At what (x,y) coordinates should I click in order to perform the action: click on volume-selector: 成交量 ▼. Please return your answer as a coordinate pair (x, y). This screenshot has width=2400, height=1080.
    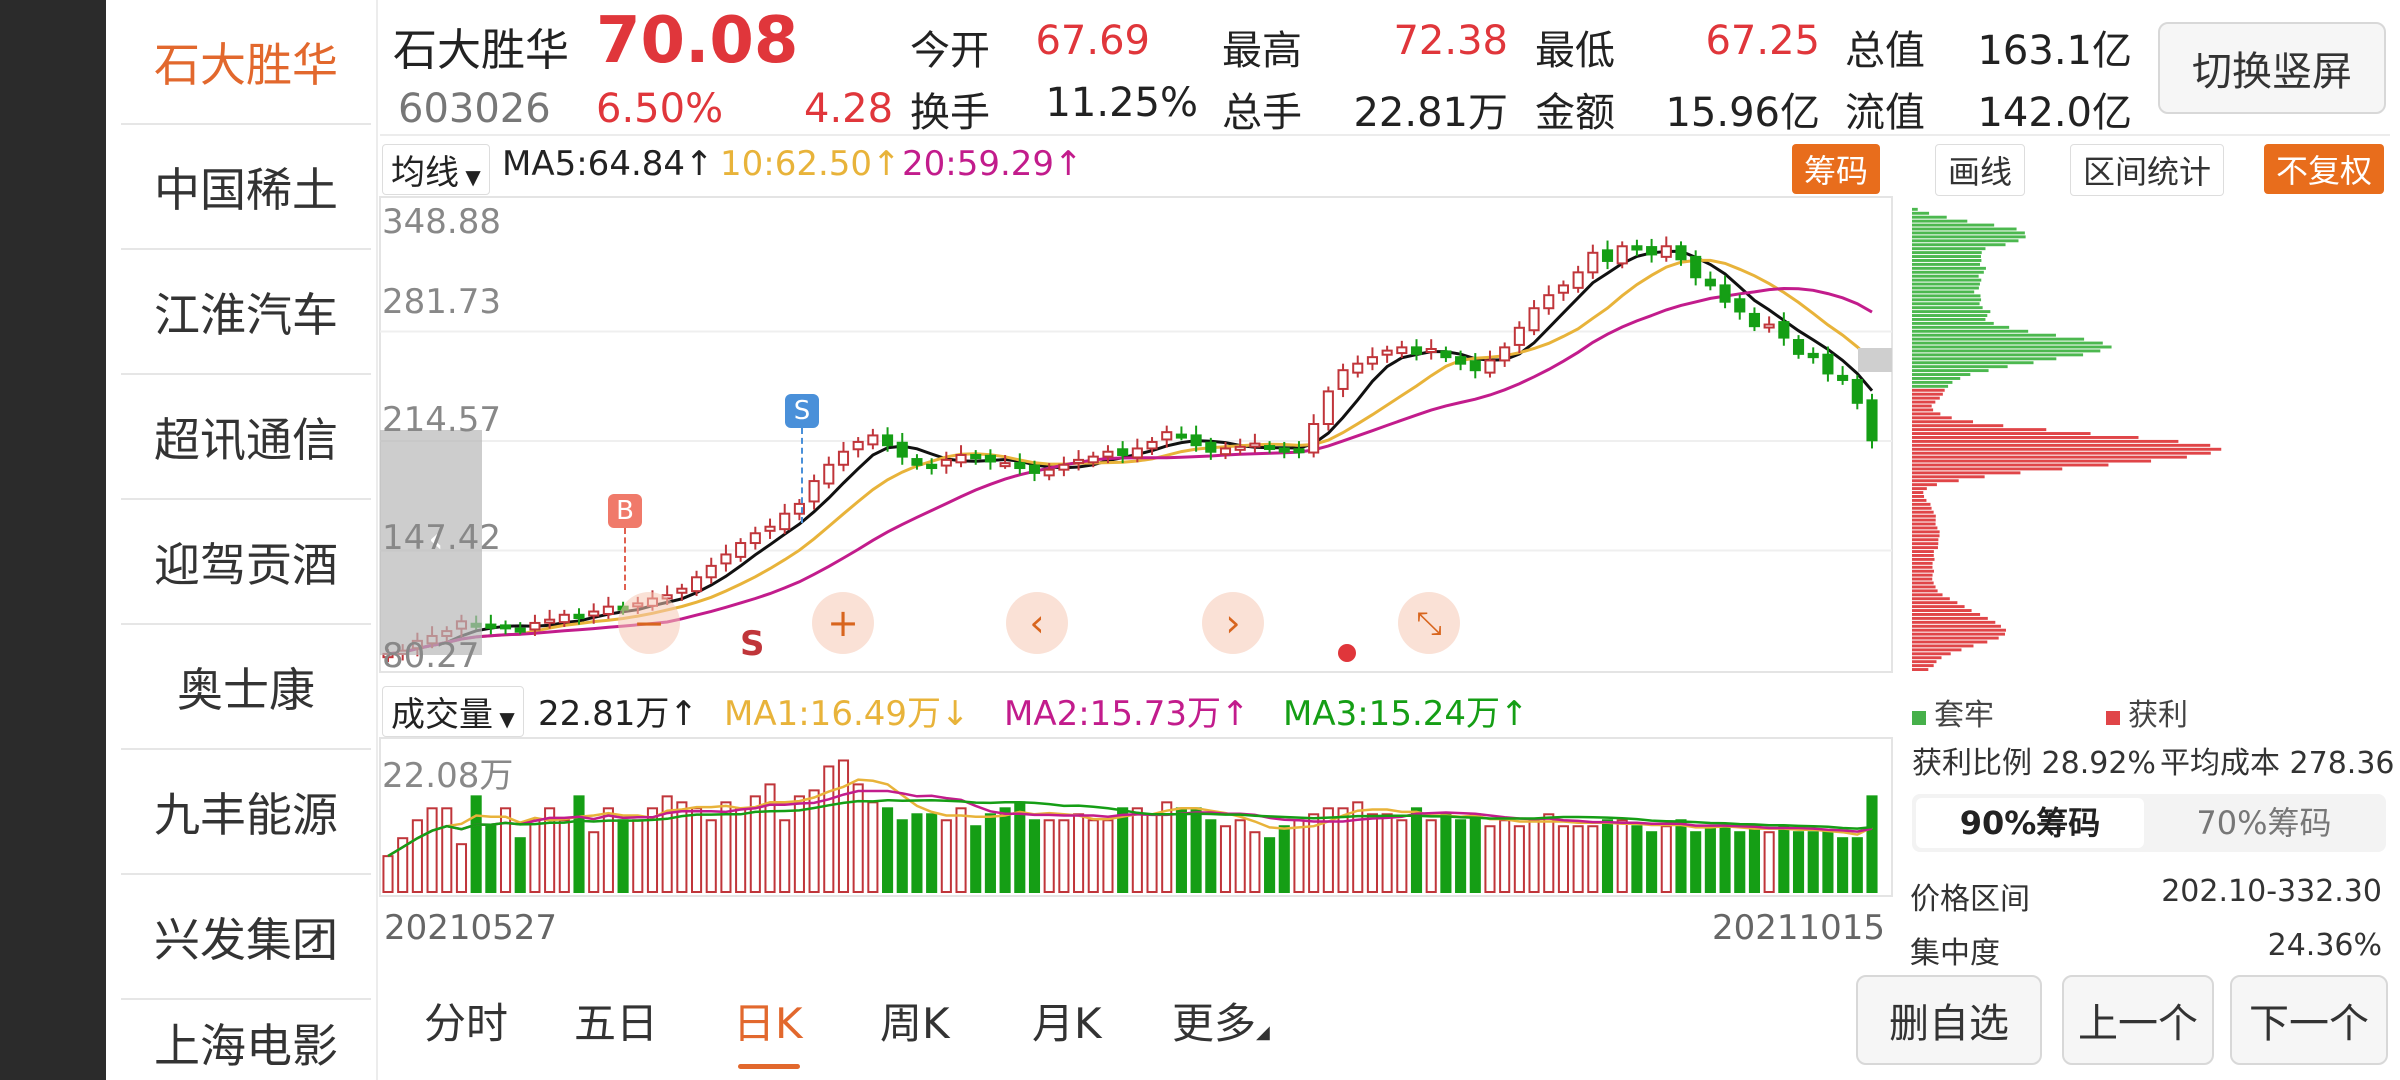
    Looking at the image, I should click on (453, 711).